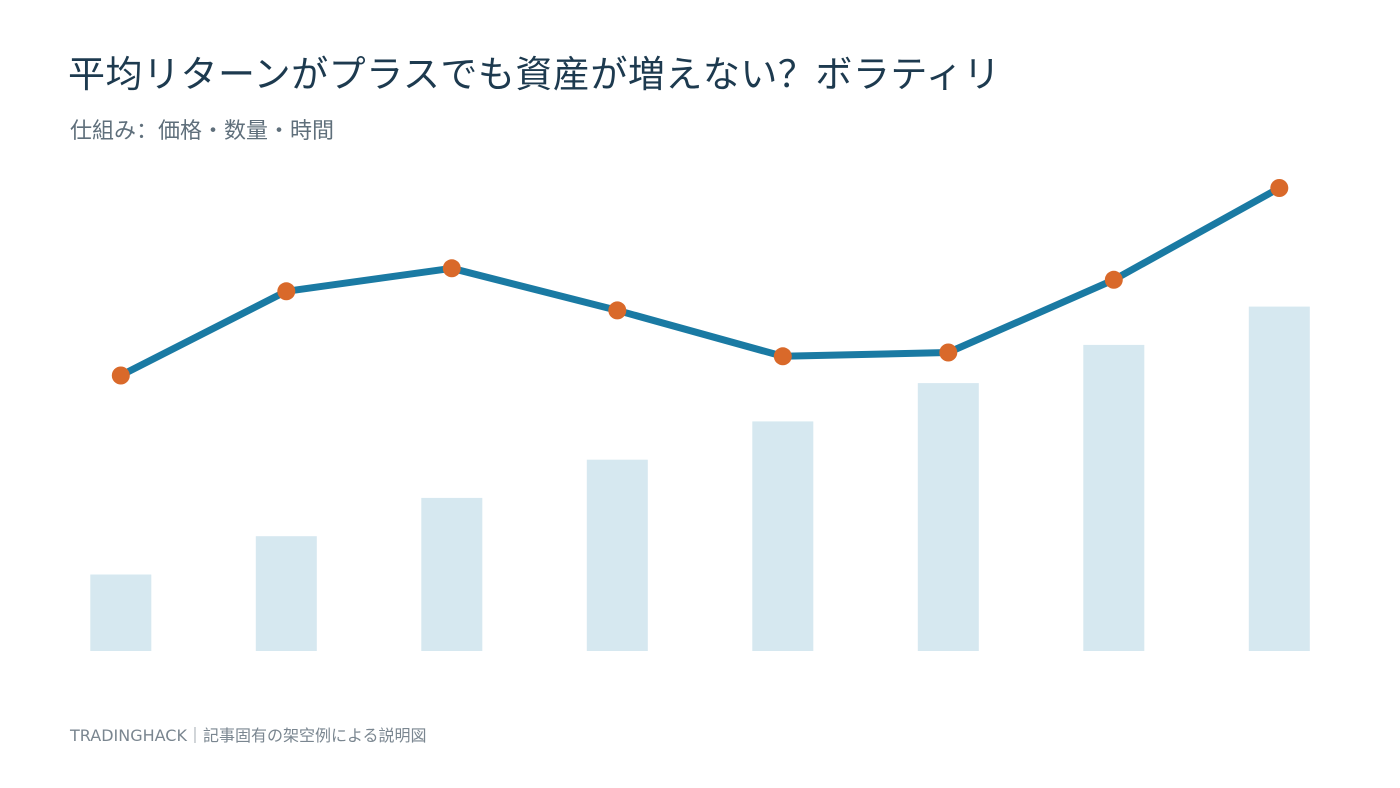 The image size is (1400, 788). I want to click on source-credit: TRADINGHACK｜記事固有の架空例による説明図, so click(248, 735).